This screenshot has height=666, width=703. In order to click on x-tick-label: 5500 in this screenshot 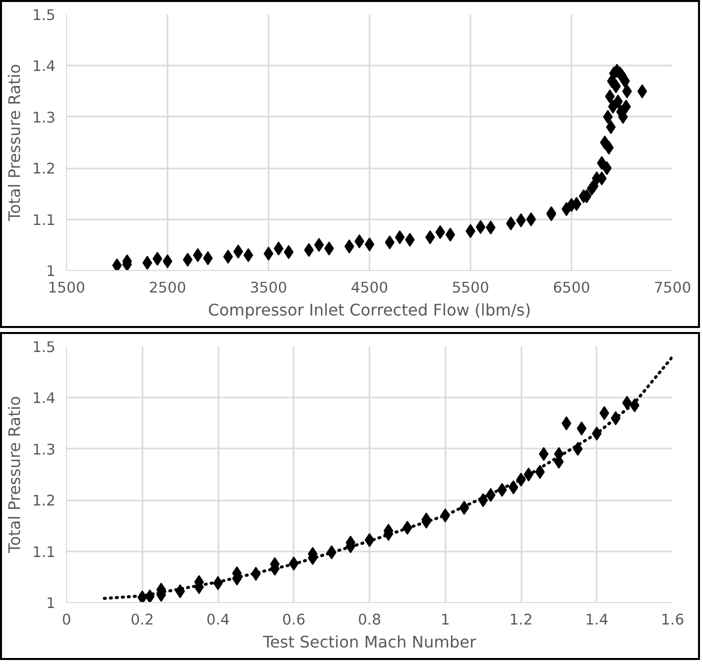, I will do `click(471, 288)`.